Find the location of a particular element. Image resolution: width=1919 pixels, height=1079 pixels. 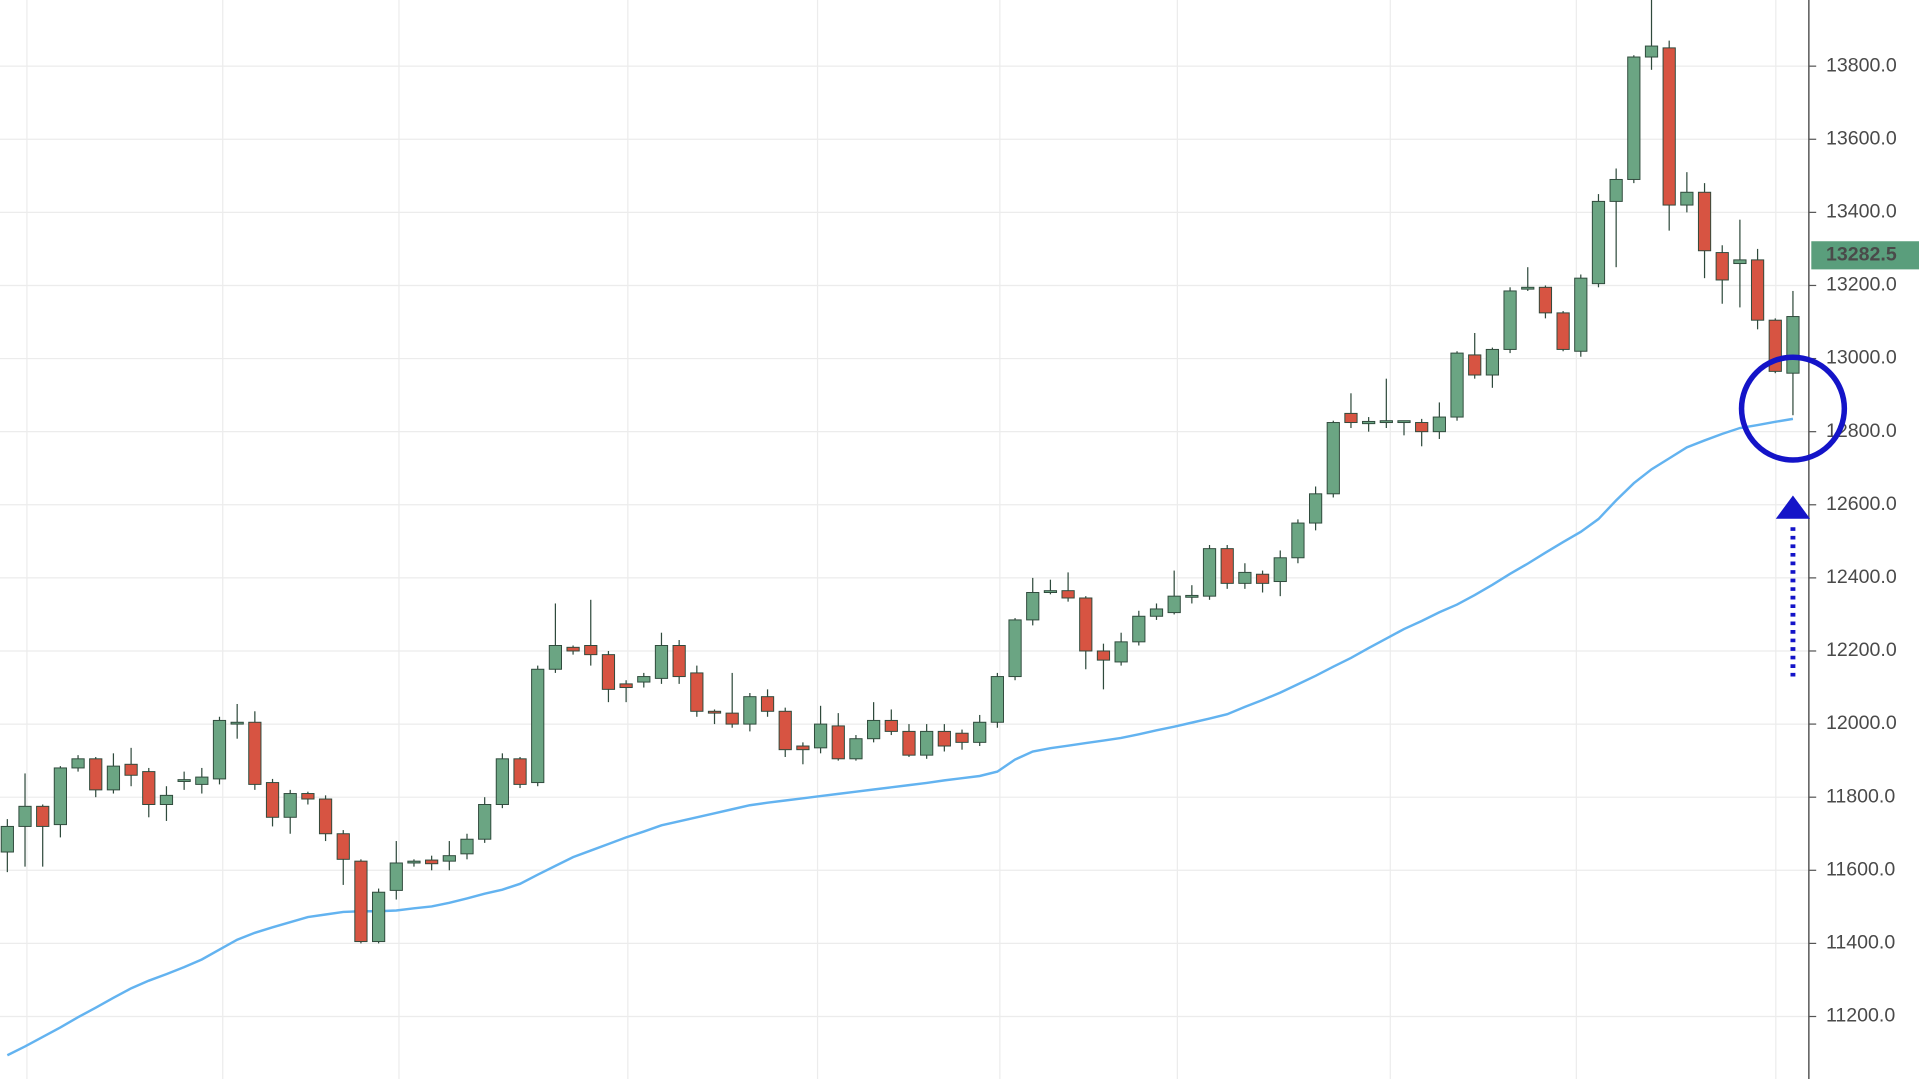

y-tick-label: 11600.0 is located at coordinates (1860, 869).